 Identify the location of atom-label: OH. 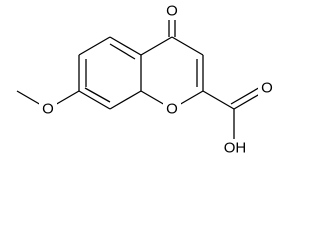
(235, 148).